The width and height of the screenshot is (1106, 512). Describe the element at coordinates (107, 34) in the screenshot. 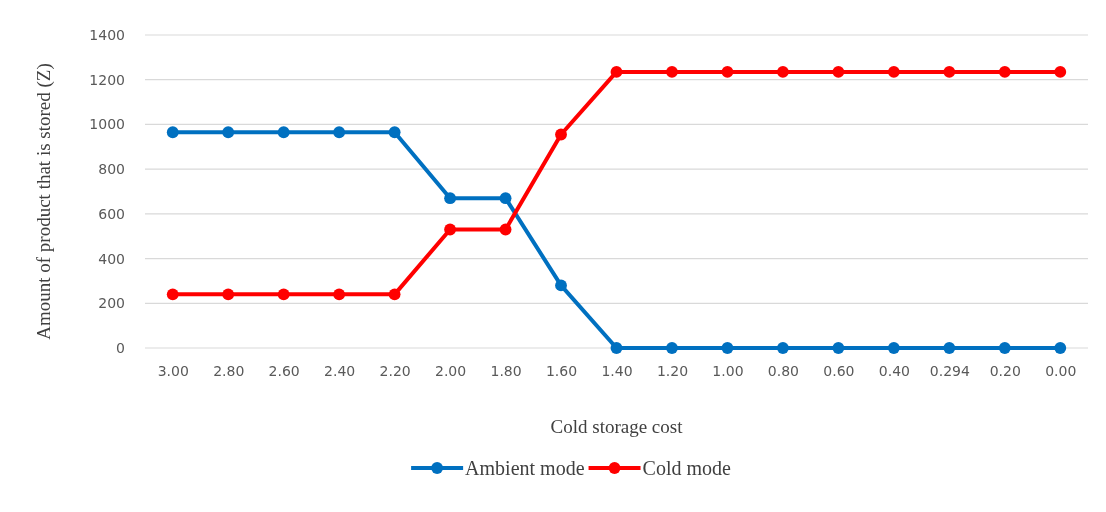

I see `y-tick-label: 1400` at that location.